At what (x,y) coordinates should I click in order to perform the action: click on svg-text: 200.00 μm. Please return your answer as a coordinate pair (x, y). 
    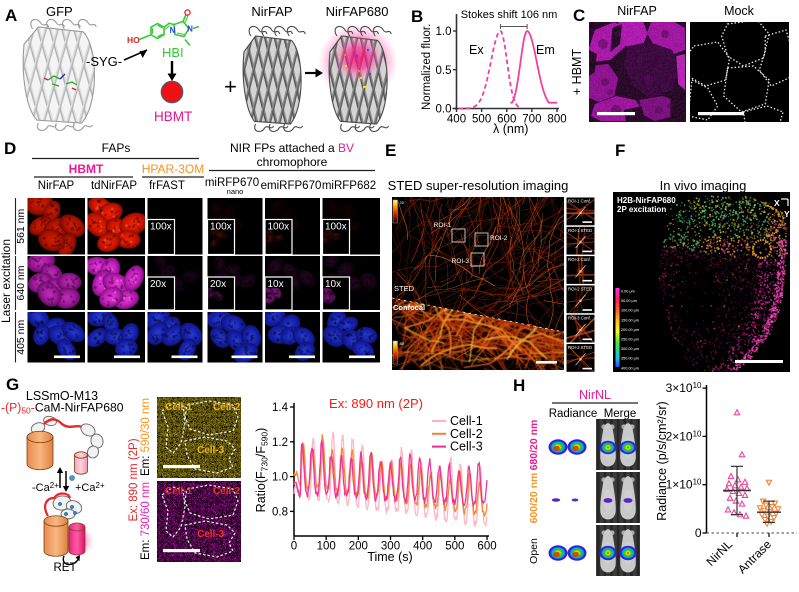
    Looking at the image, I should click on (630, 330).